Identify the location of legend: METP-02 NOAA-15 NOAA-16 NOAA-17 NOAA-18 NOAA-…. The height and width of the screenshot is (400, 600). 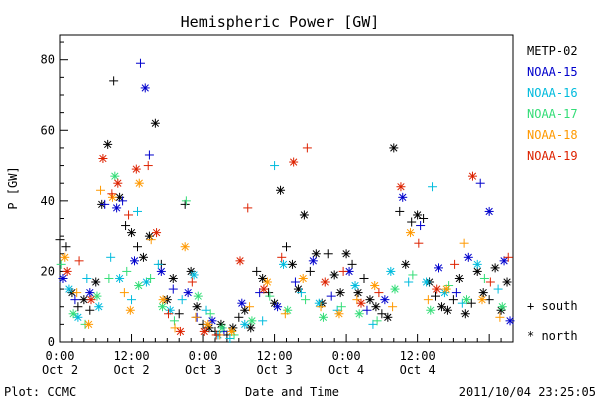
(552, 103).